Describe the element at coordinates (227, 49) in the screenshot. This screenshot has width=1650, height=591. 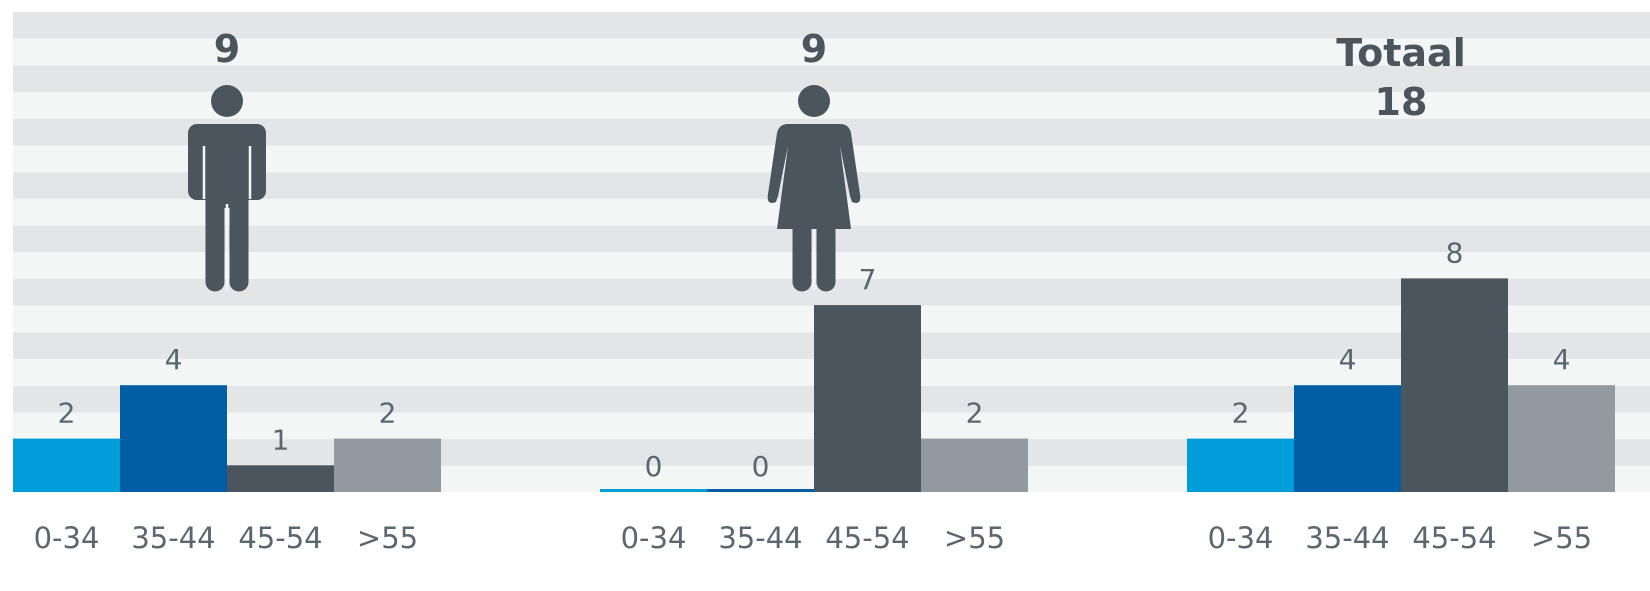
I see `men-count: 9` at that location.